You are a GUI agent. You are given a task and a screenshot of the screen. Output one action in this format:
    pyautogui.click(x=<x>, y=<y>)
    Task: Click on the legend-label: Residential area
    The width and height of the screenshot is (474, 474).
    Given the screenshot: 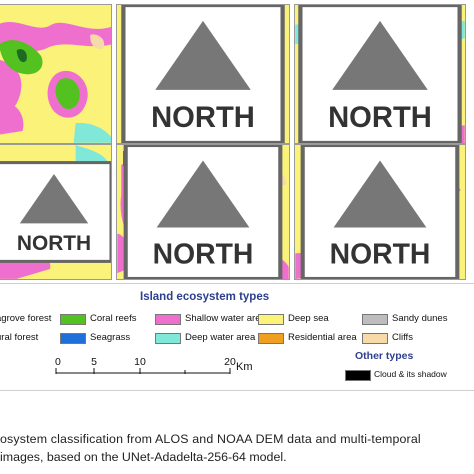 What is the action you would take?
    pyautogui.click(x=322, y=337)
    